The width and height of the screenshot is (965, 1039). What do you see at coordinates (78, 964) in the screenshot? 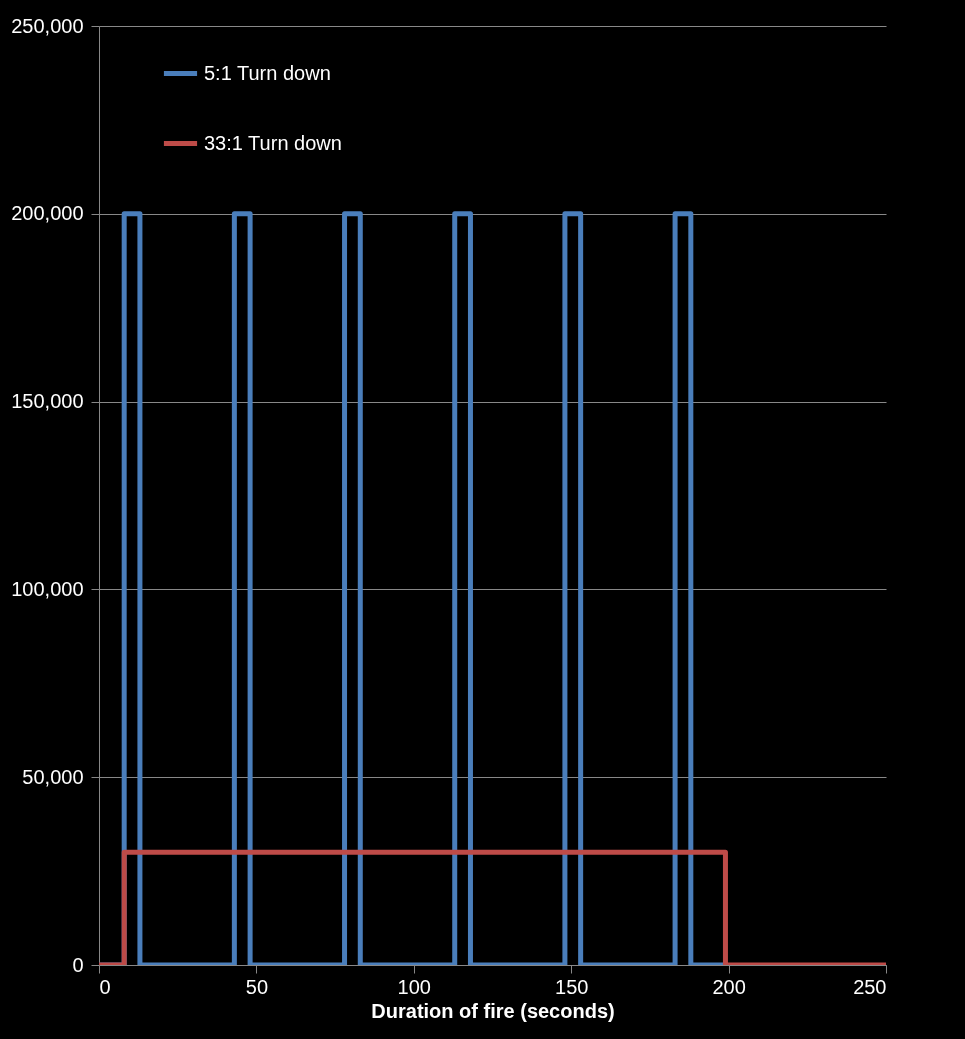
I see `y-tick-label: 0` at bounding box center [78, 964].